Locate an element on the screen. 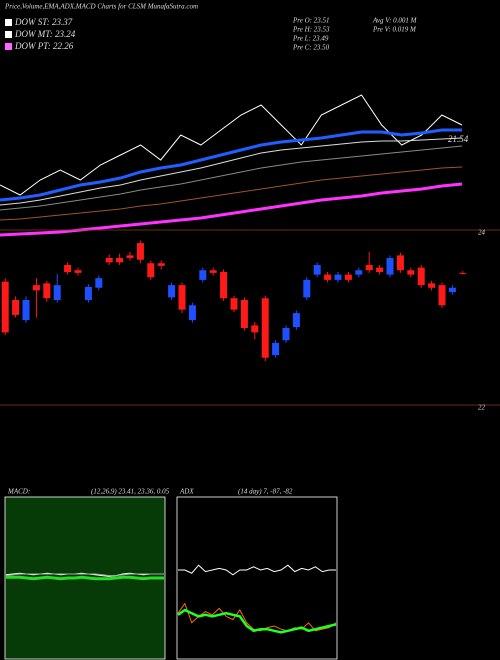 The width and height of the screenshot is (500, 660). info-label: Pre O: 23.51 is located at coordinates (310, 21).